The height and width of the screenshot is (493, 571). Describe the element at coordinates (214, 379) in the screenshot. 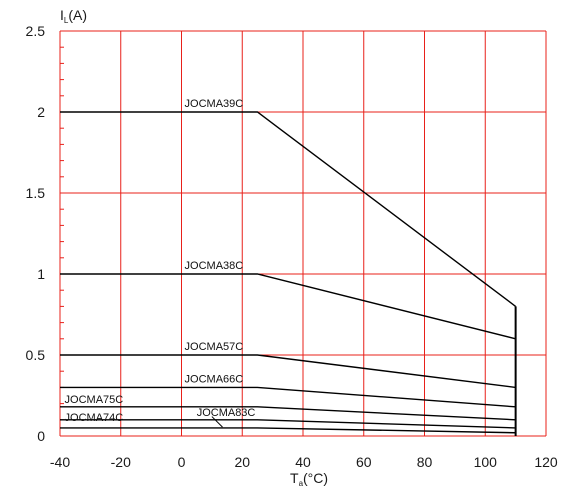

I see `series-label: JOCMA66C` at that location.